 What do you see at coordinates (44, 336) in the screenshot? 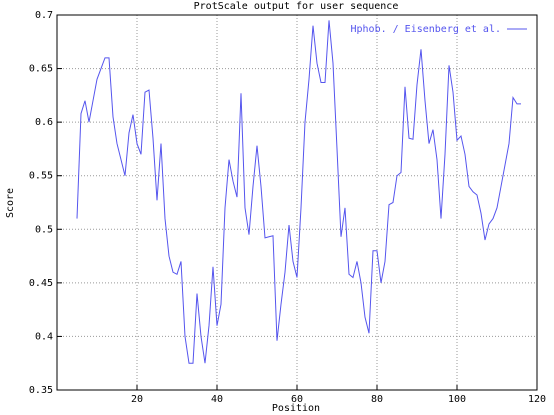
I see `y-tick-label: 0.4` at bounding box center [44, 336].